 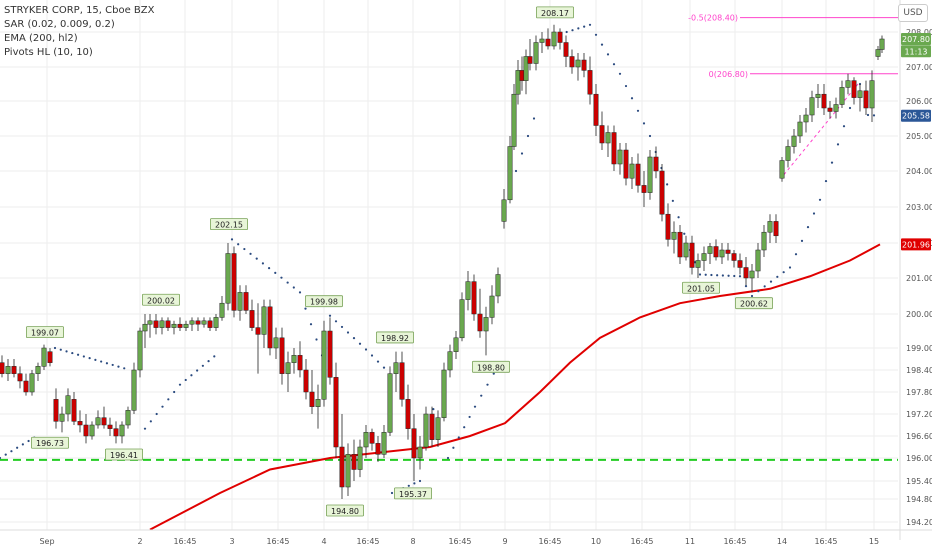 I want to click on time-tick-label: 16:45, so click(x=459, y=541).